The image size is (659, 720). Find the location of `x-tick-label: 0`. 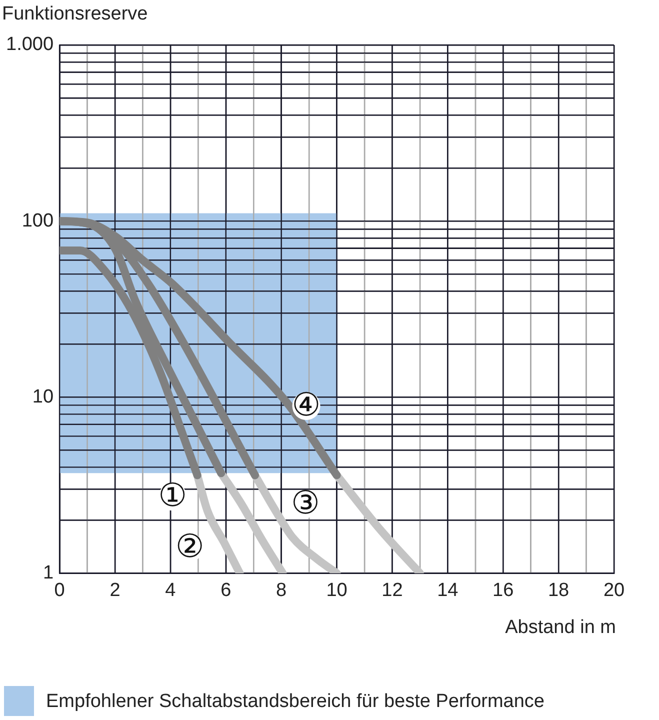

x-tick-label: 0 is located at coordinates (59, 590).